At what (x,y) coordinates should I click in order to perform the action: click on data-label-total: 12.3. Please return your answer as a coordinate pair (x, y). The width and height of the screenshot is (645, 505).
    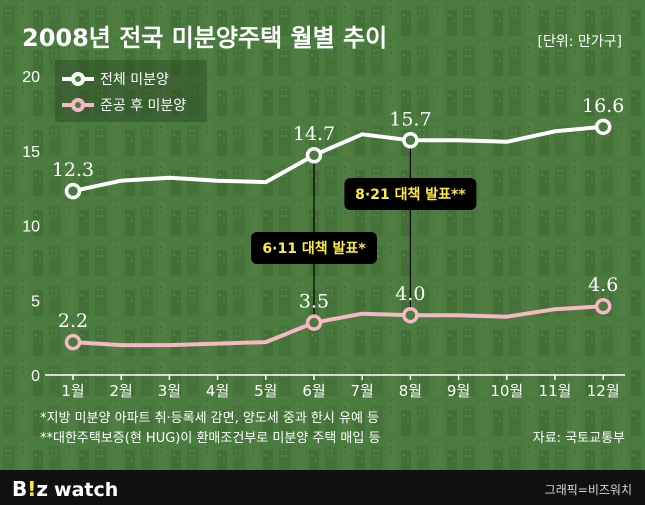
    Looking at the image, I should click on (73, 170).